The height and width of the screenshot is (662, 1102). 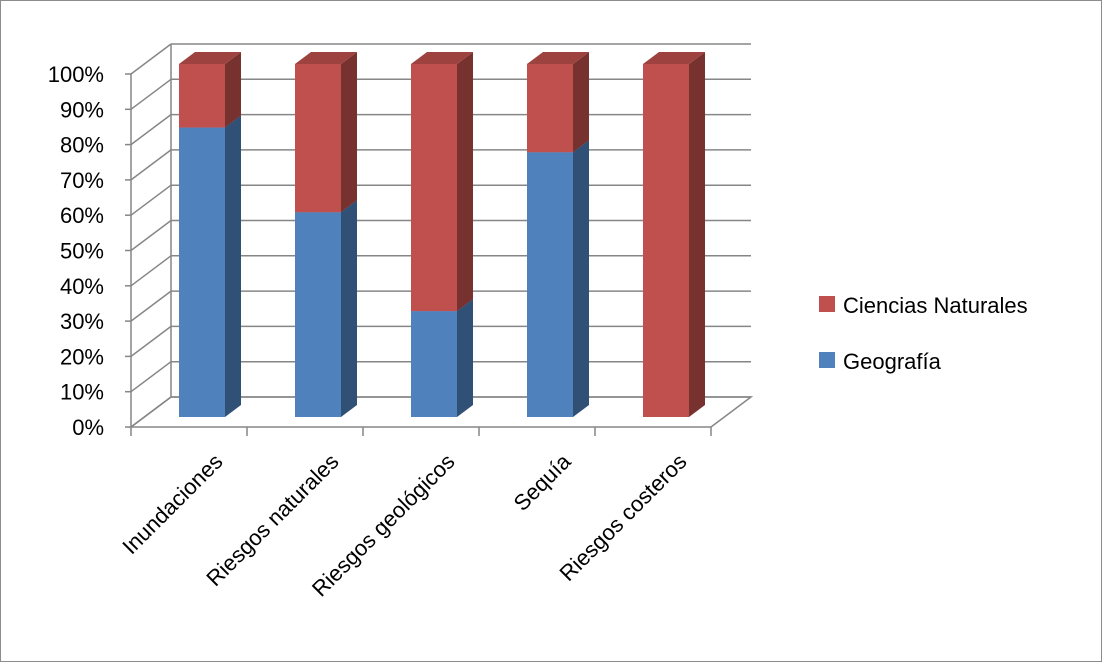 I want to click on y-tick-label: 60%, so click(x=82, y=215).